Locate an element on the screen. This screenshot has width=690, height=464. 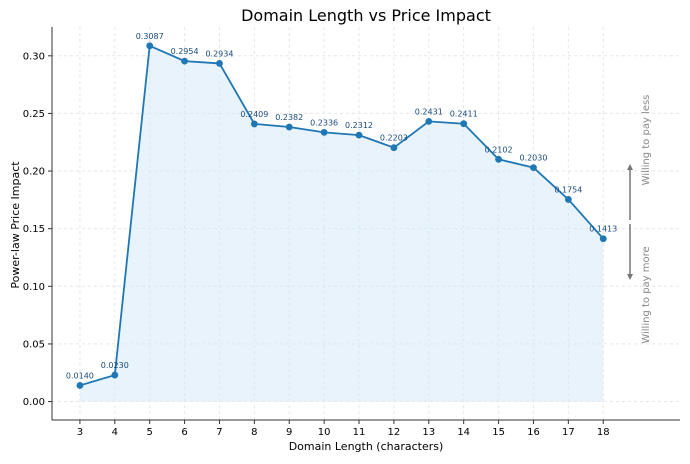
data-label: 0.2336 is located at coordinates (324, 122).